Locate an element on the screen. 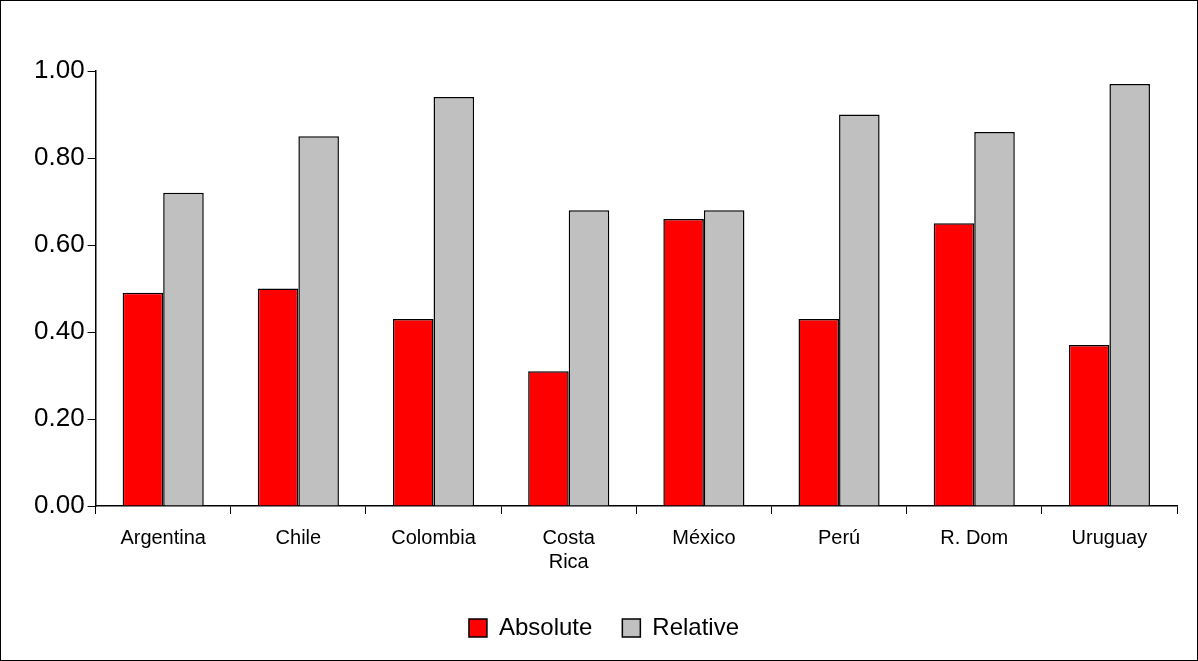 This screenshot has height=661, width=1198. x-tick-label: México is located at coordinates (704, 536).